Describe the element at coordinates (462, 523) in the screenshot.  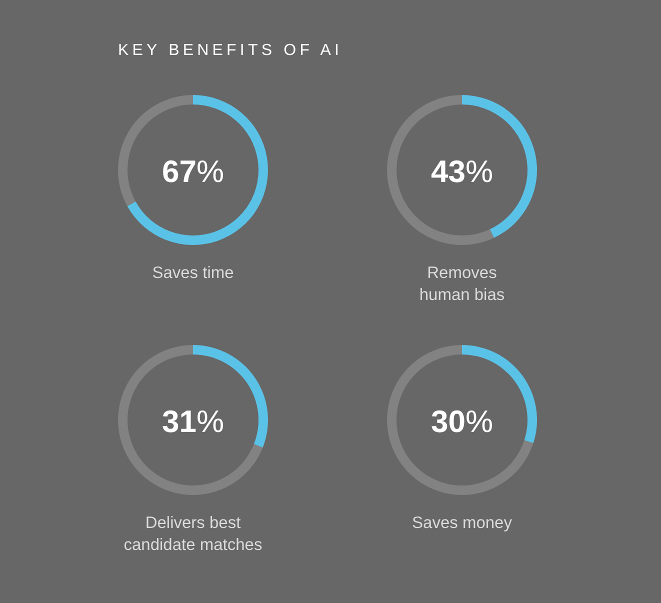
I see `text: Saves money` at that location.